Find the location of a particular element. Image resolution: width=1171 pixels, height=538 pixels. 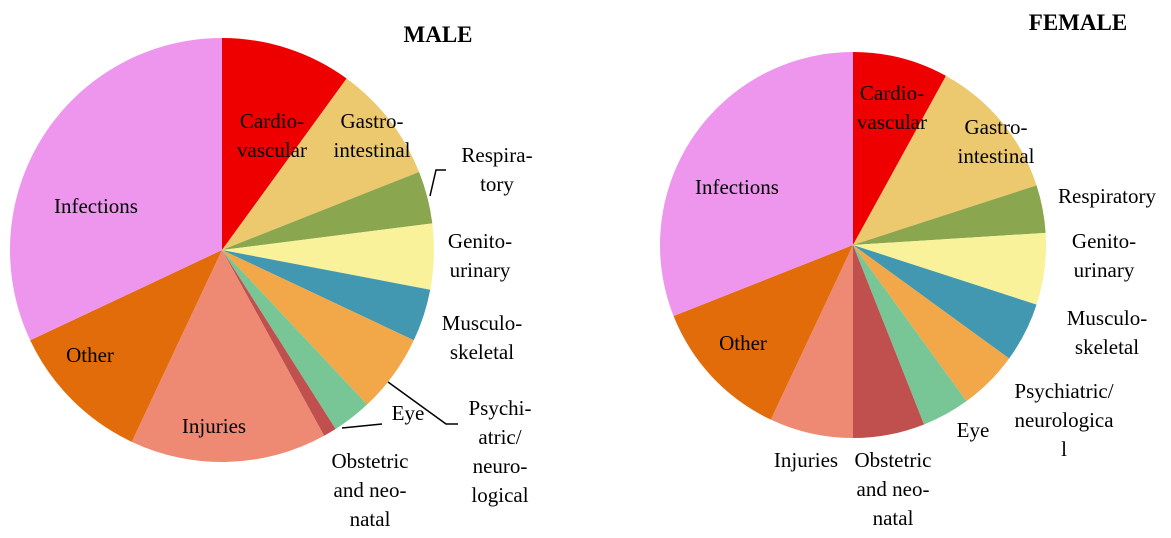

slice-label: atric/ is located at coordinates (499, 437).